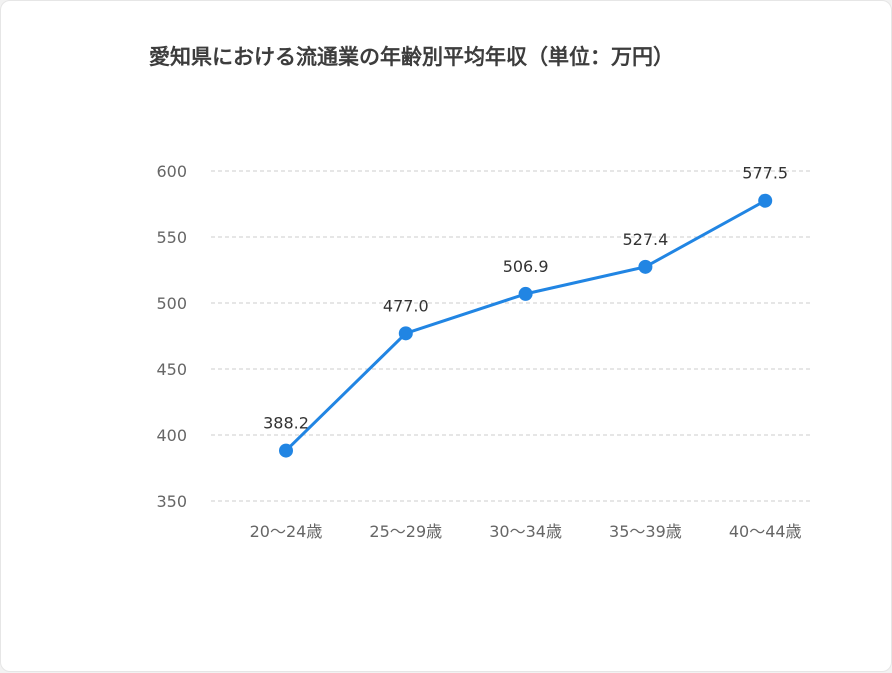 Image resolution: width=892 pixels, height=673 pixels. Describe the element at coordinates (406, 305) in the screenshot. I see `data-label: 477.0` at that location.